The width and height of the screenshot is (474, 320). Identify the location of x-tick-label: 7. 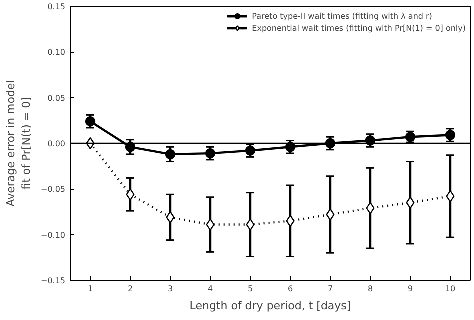
(331, 289).